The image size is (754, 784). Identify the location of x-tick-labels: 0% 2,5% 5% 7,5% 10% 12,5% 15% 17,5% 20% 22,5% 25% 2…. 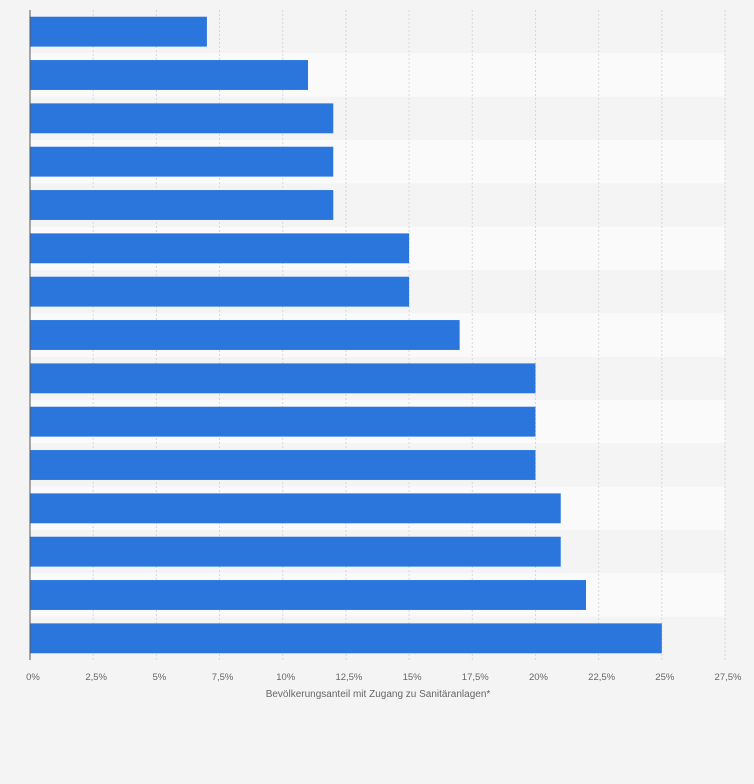
(384, 677).